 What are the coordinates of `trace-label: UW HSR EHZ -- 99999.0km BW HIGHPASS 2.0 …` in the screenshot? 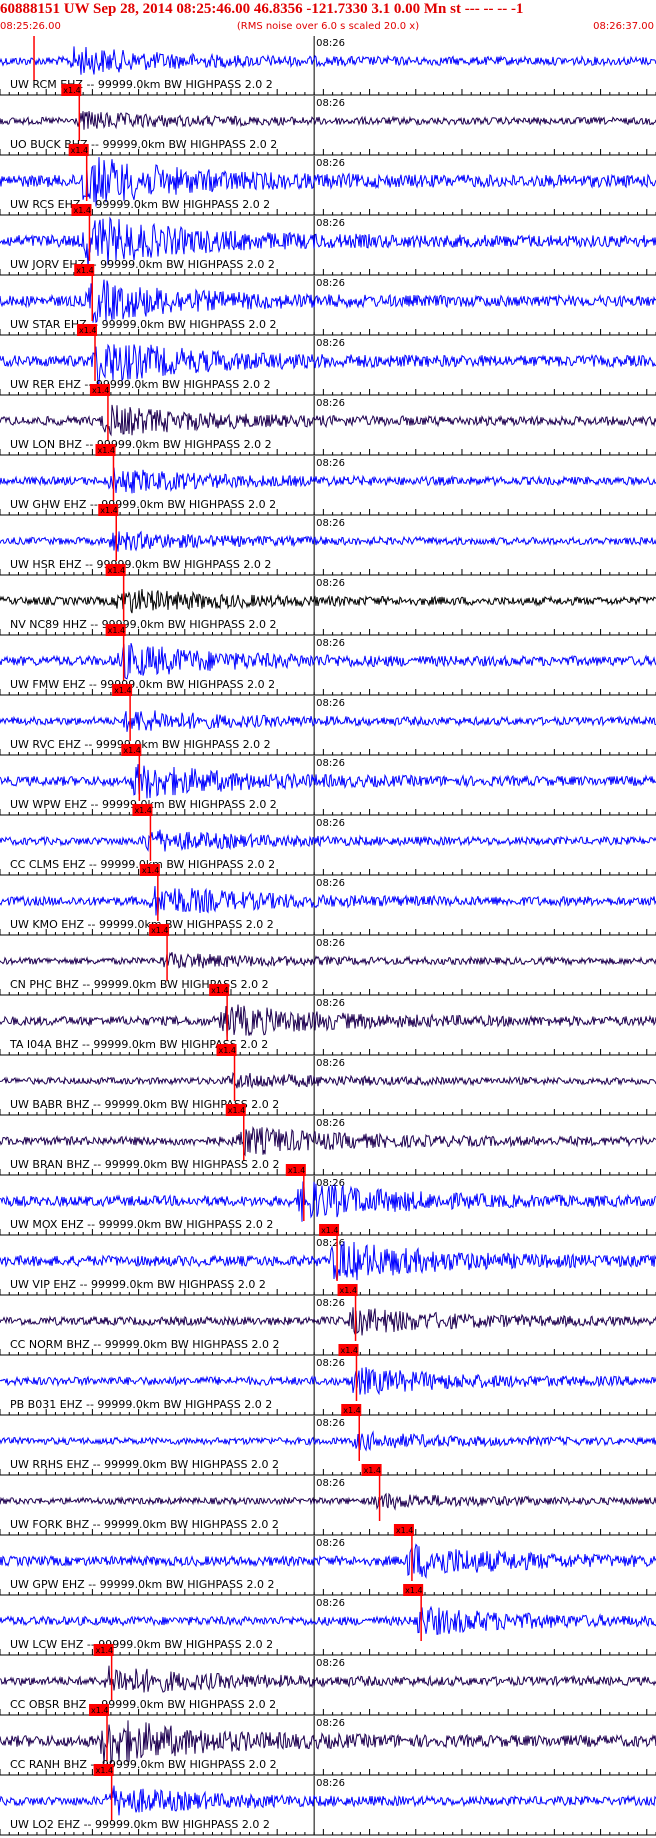 It's located at (140, 564).